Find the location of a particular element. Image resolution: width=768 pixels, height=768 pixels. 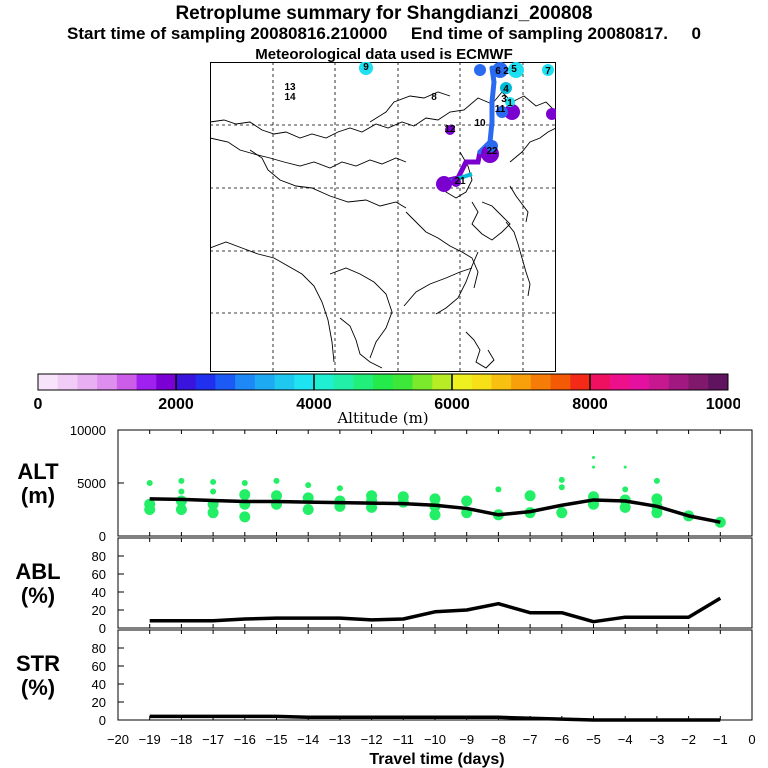

x-axis-label: Travel time (days) is located at coordinates (436, 759).